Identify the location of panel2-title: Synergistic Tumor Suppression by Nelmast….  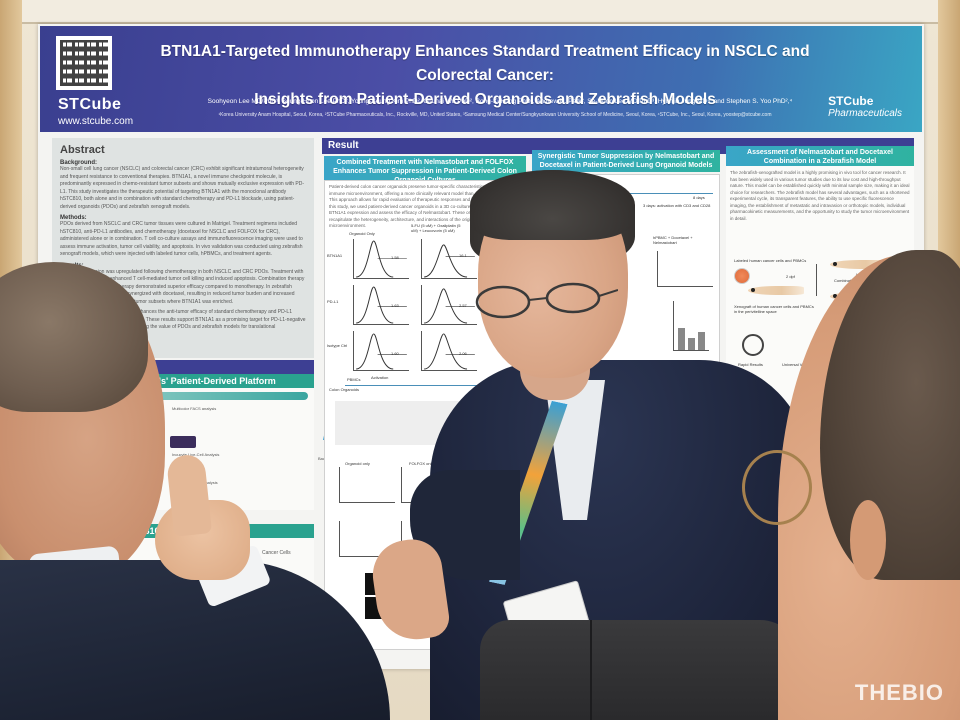
(626, 161).